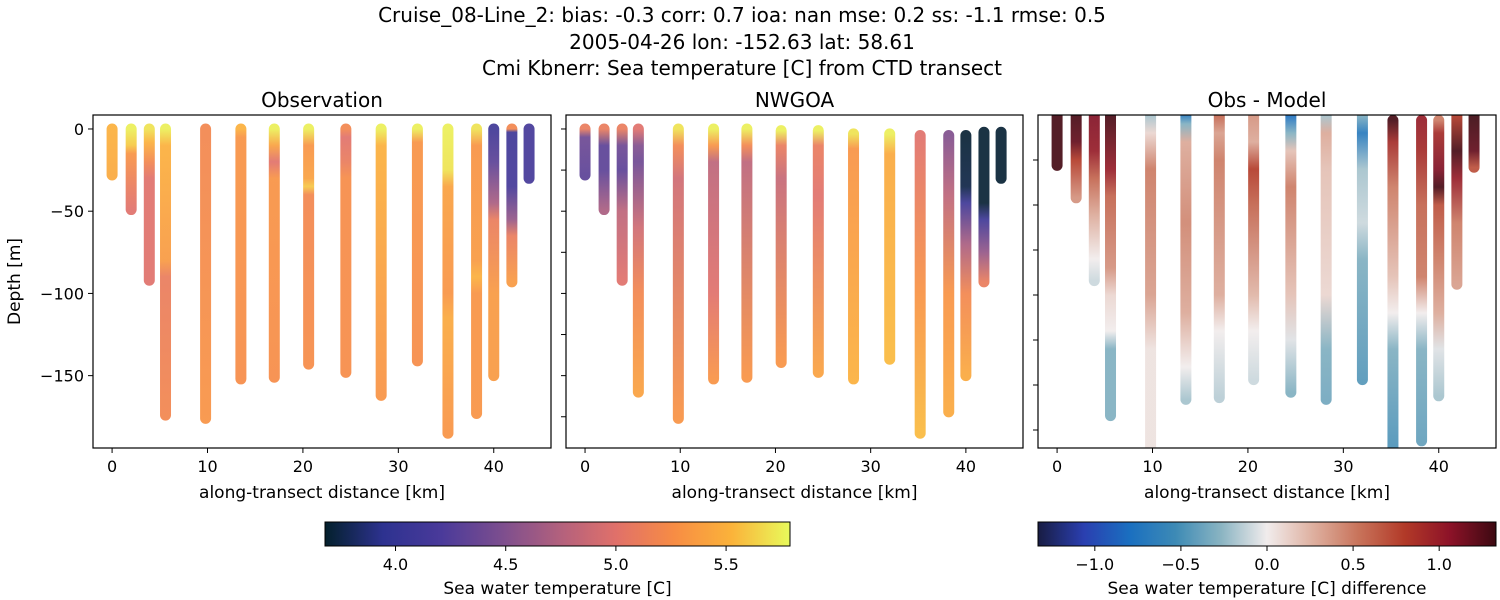 The image size is (1500, 600). I want to click on colorbar-tick-label: 1.0, so click(1438, 564).